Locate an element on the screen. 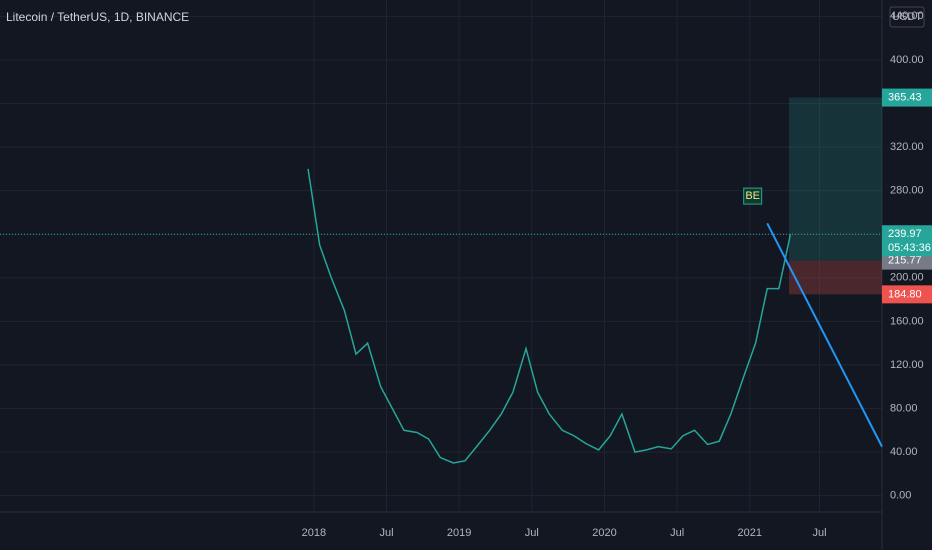  entry-price-label: 215.77 is located at coordinates (905, 261).